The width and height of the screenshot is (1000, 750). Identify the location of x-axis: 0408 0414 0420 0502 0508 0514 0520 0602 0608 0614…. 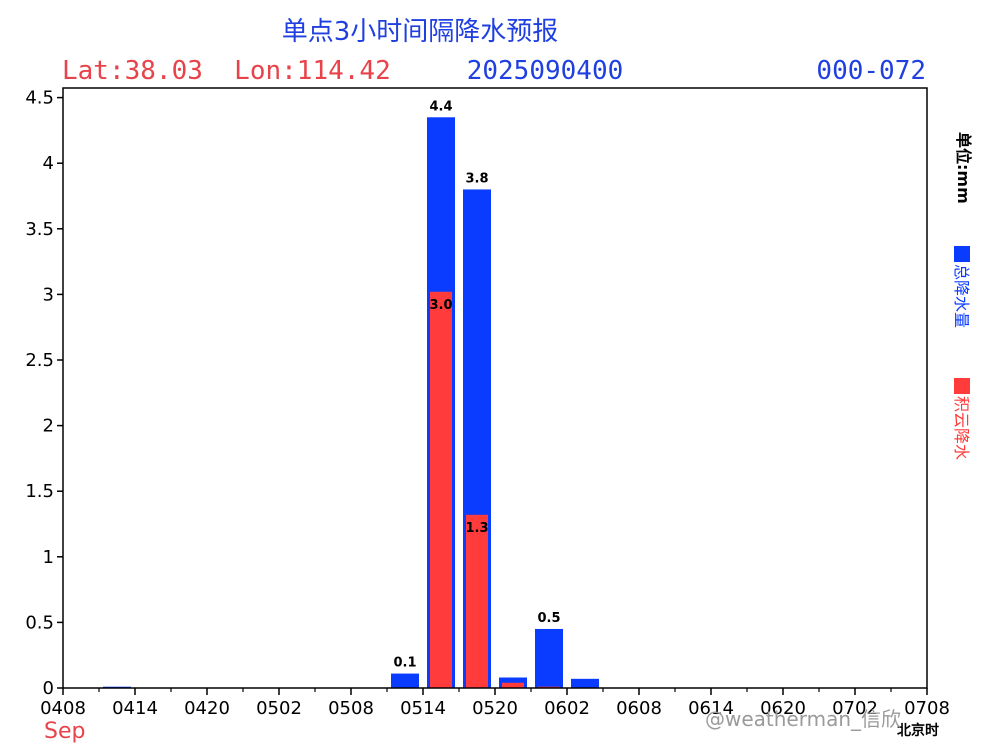
(495, 703).